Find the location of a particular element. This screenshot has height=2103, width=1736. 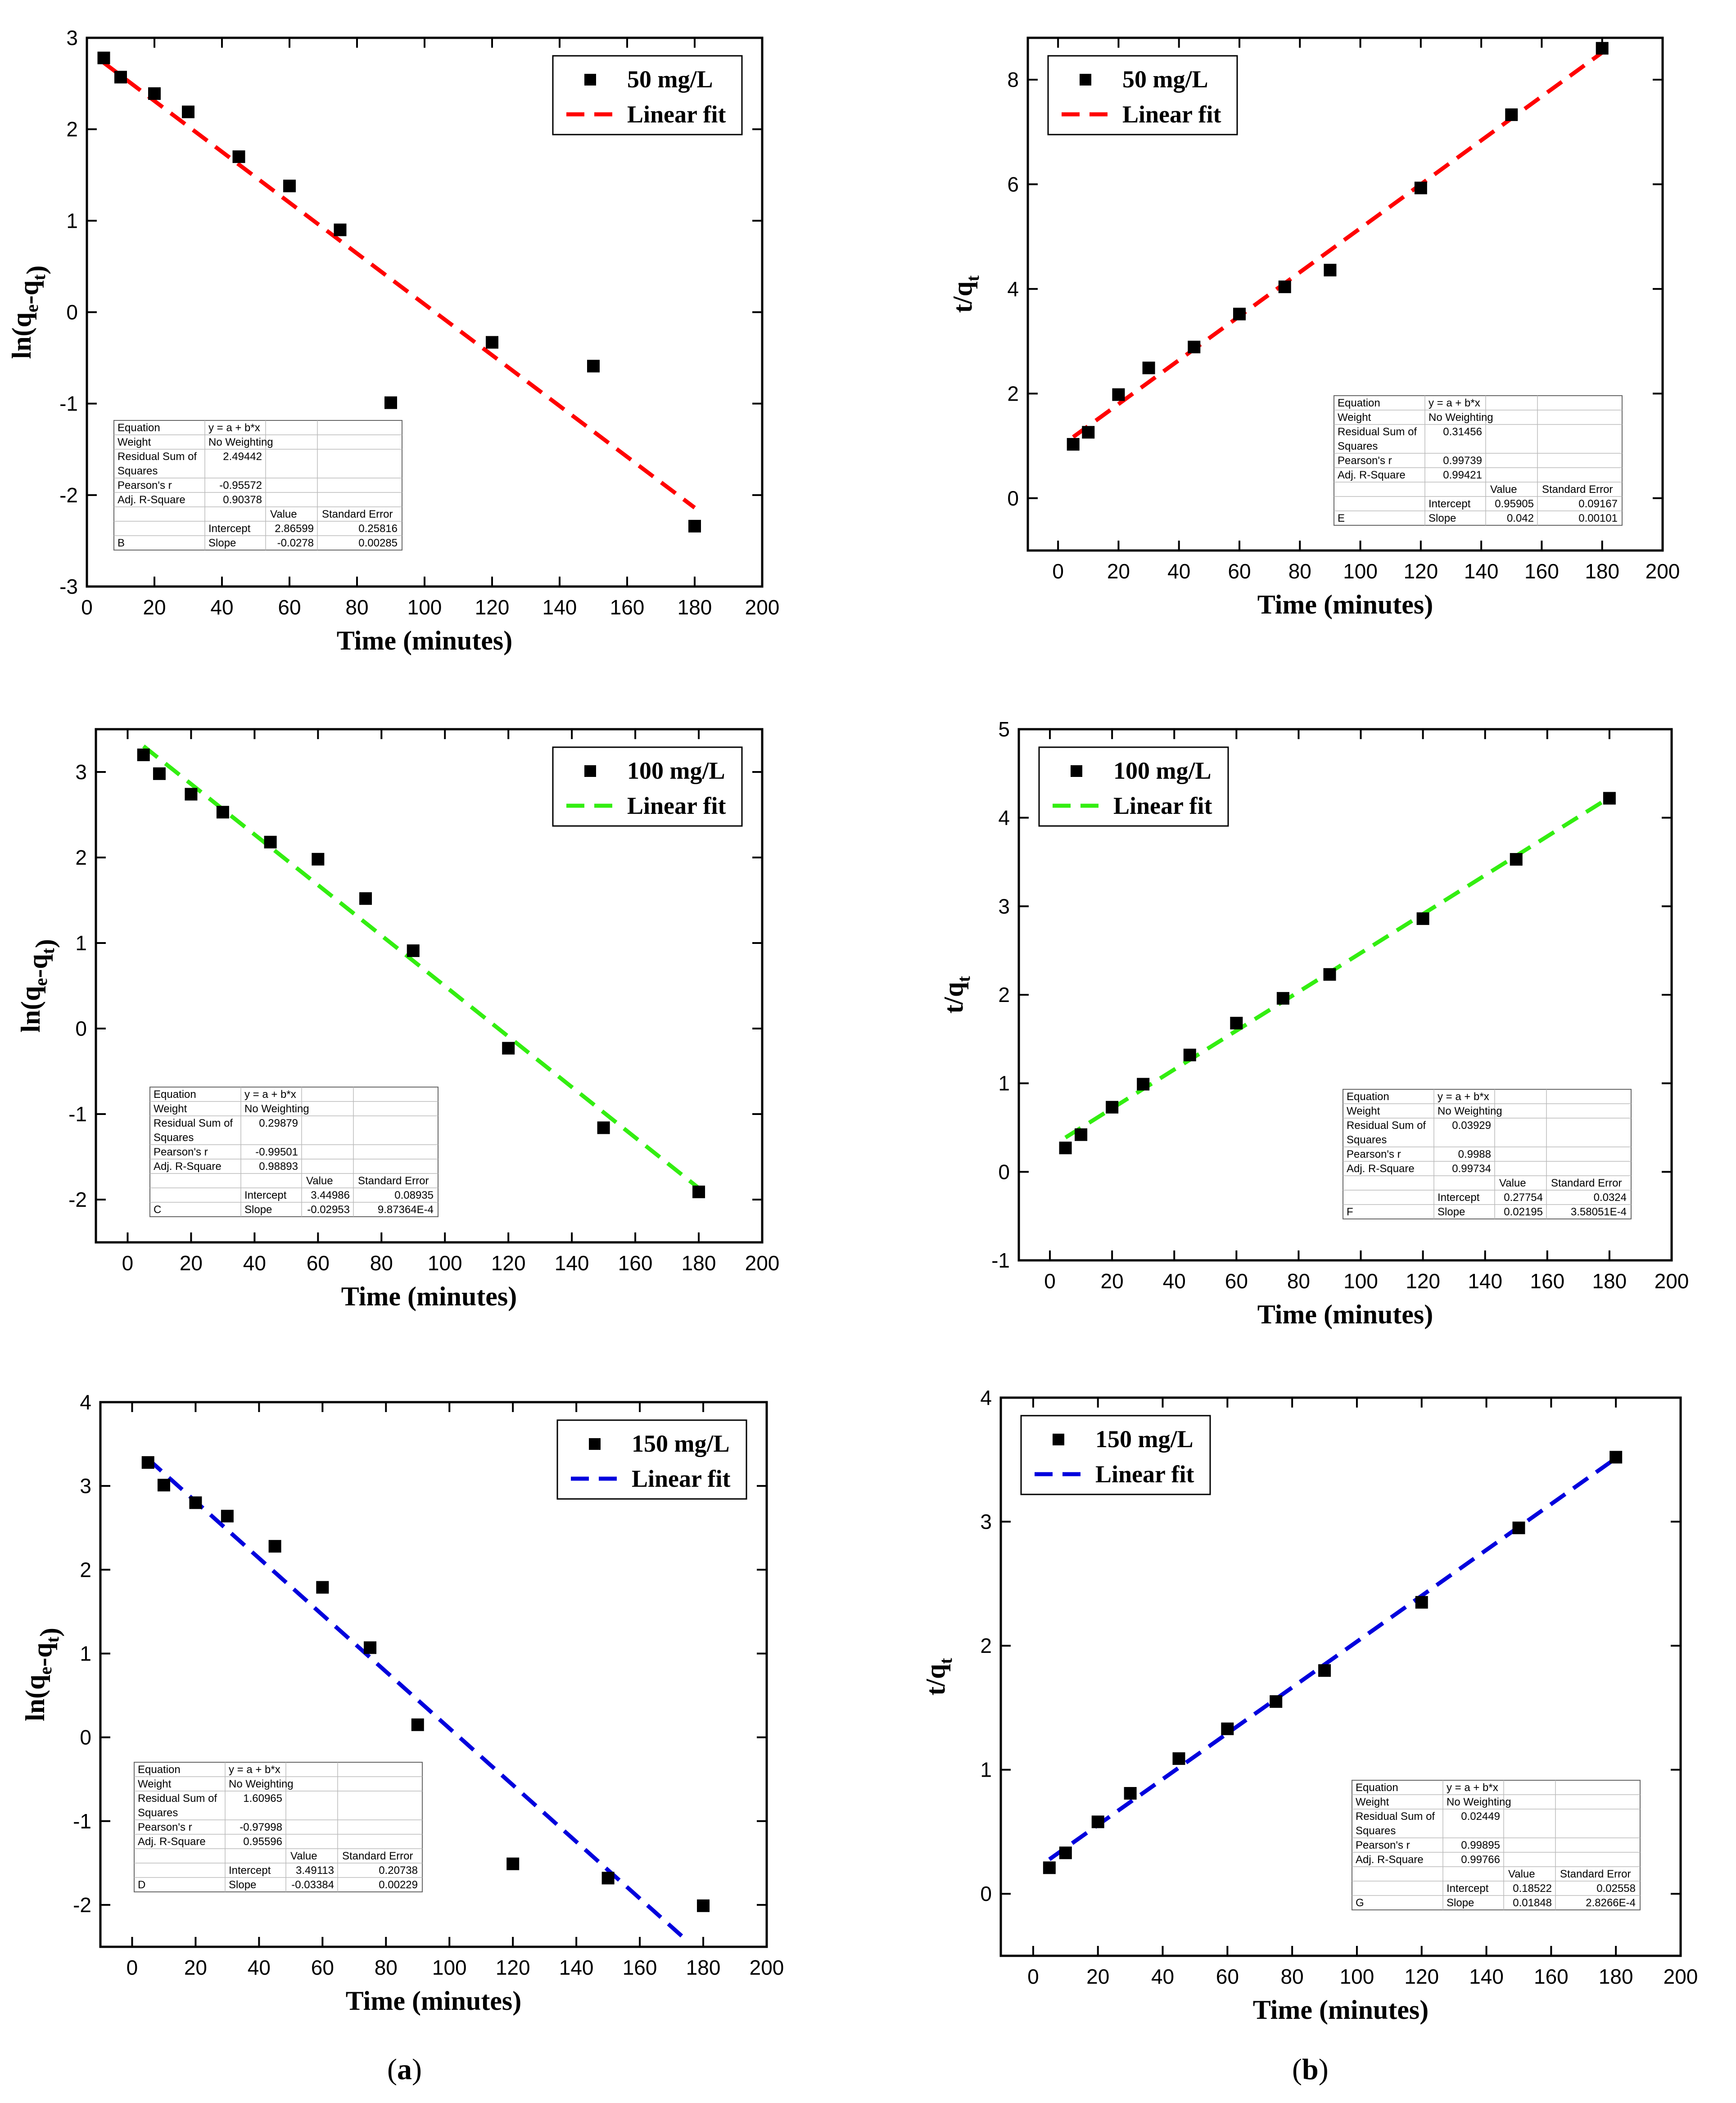

x-tick-label: 160 is located at coordinates (1541, 571).